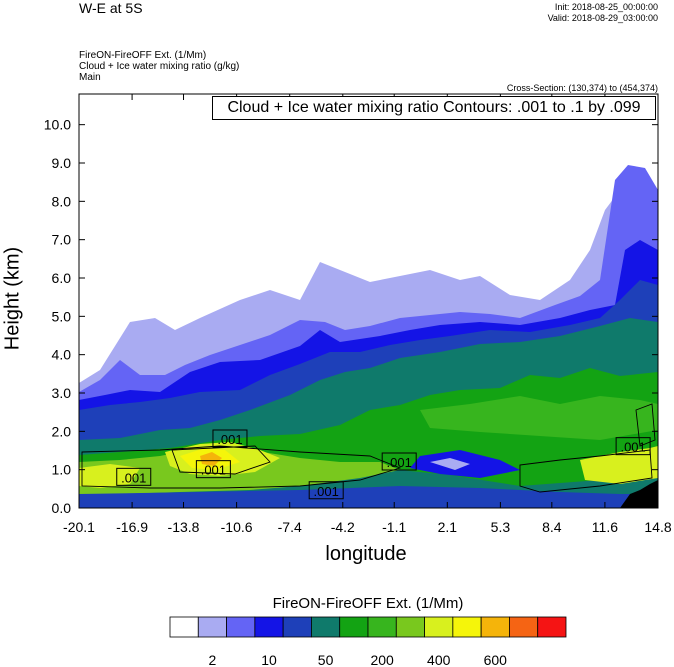  I want to click on x-tick-label: 11.6, so click(605, 527).